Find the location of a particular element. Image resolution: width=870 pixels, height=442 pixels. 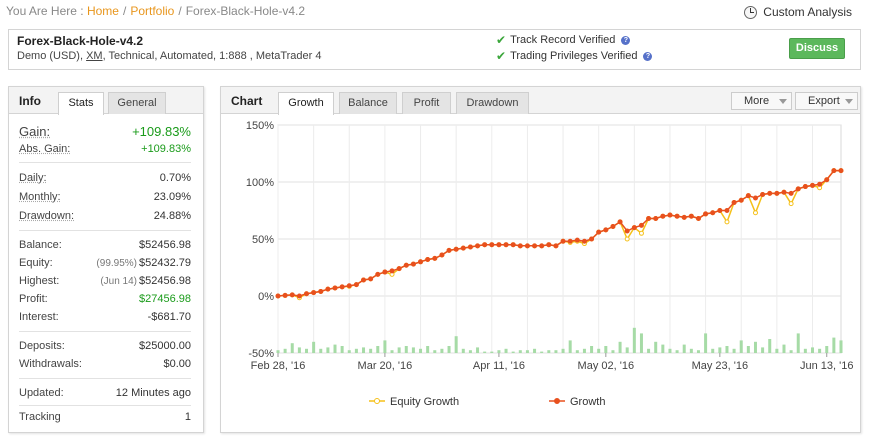

equity-label: Equity: is located at coordinates (36, 263).